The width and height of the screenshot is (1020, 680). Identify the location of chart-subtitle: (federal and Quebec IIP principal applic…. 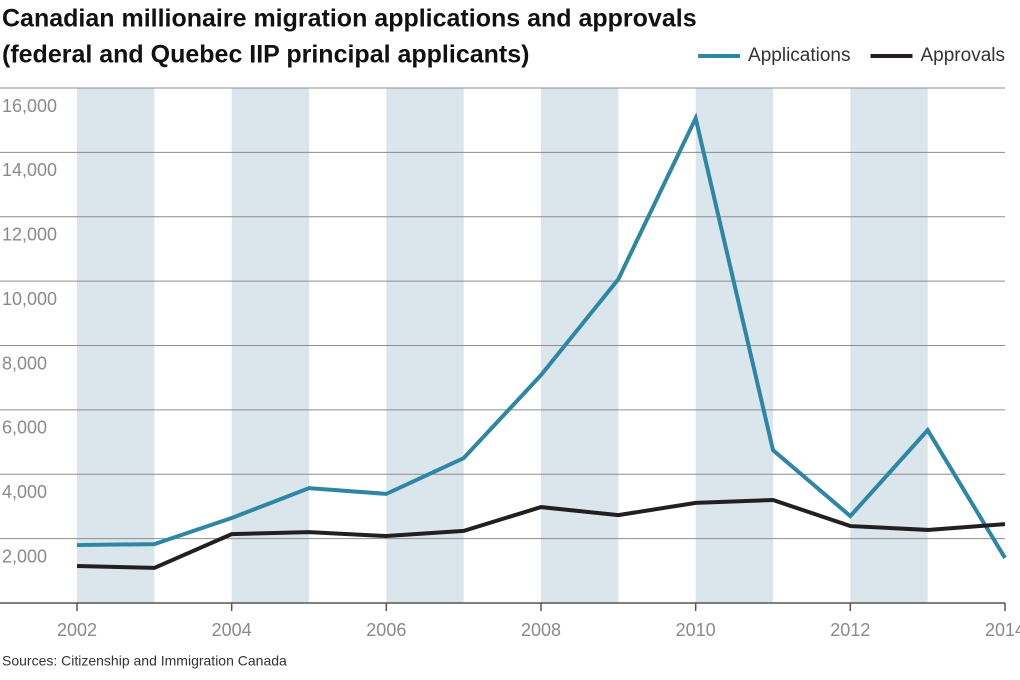
(265, 55).